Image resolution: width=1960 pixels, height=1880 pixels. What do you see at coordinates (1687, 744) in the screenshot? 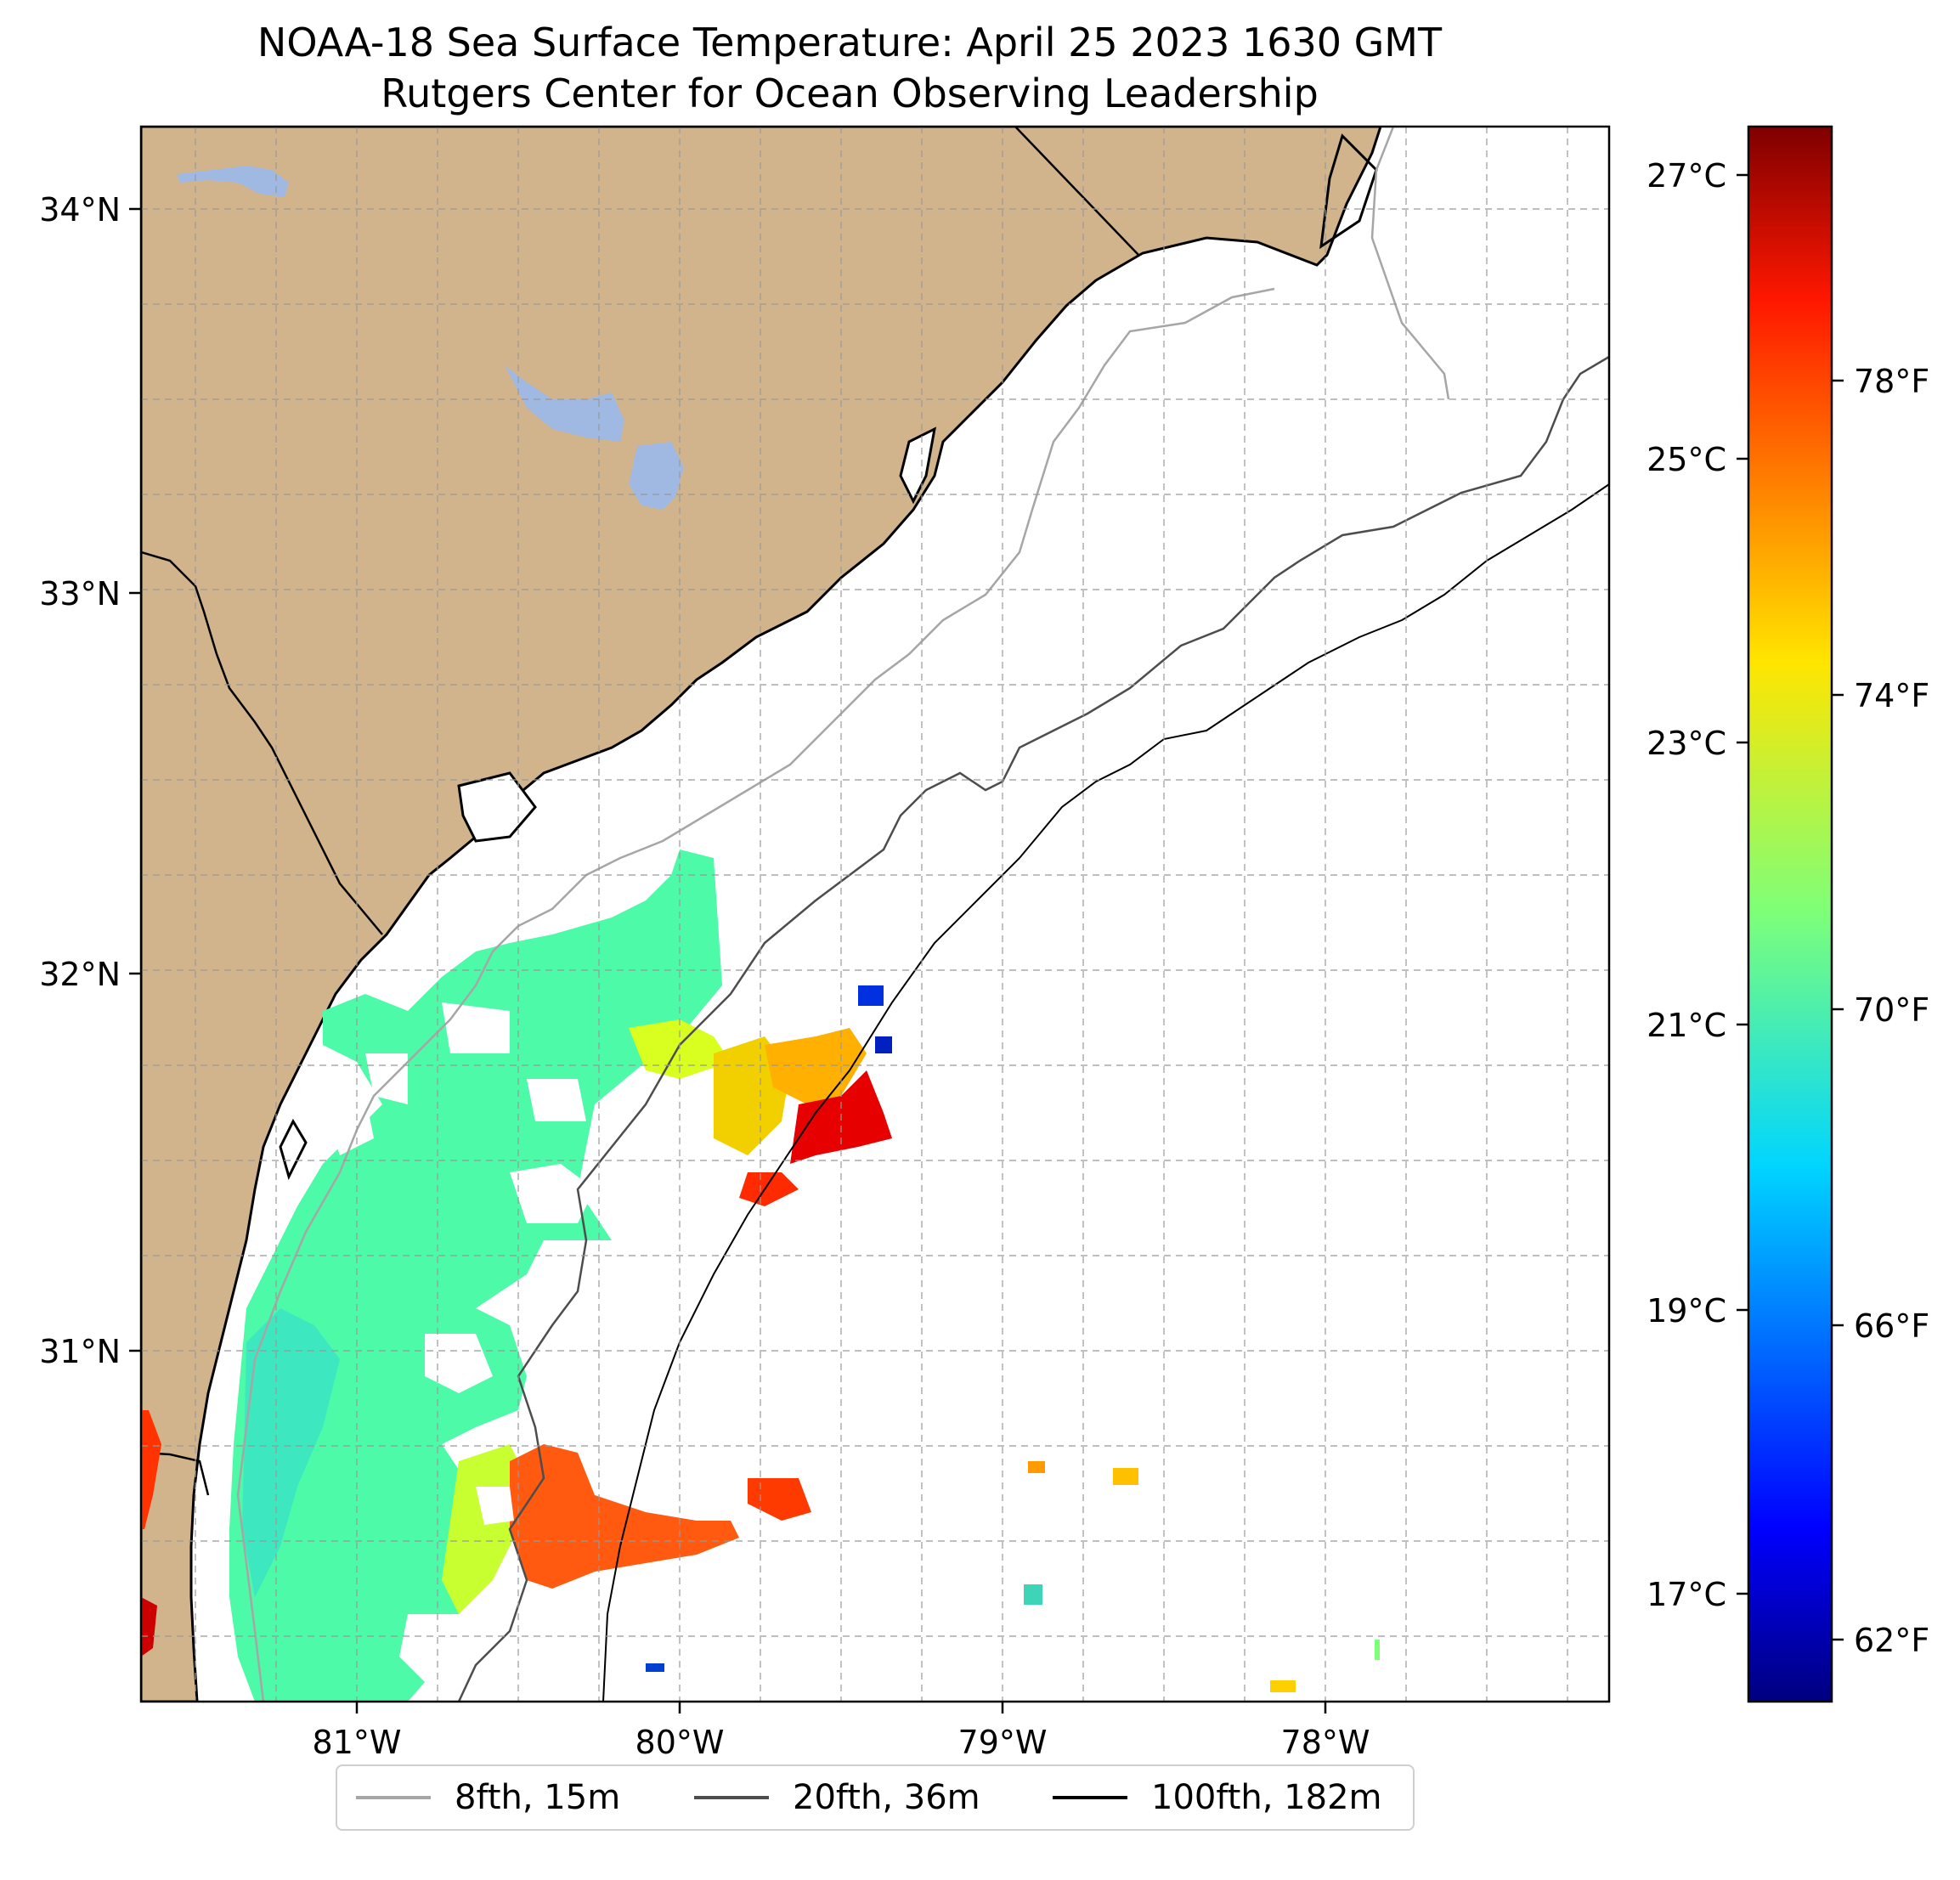
I see `celsius-tick-label: 23°C` at bounding box center [1687, 744].